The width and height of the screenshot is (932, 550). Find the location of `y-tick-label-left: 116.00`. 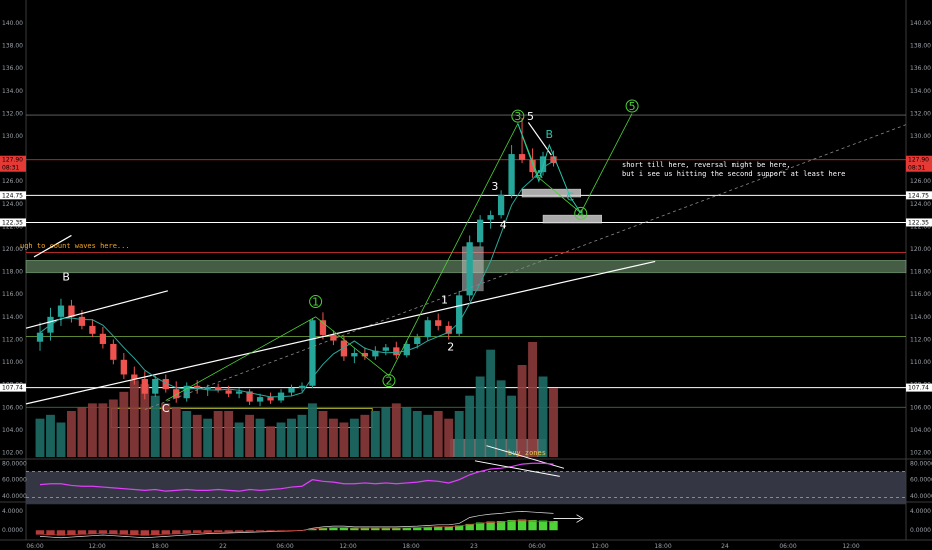

y-tick-label-left: 116.00 is located at coordinates (12, 294).